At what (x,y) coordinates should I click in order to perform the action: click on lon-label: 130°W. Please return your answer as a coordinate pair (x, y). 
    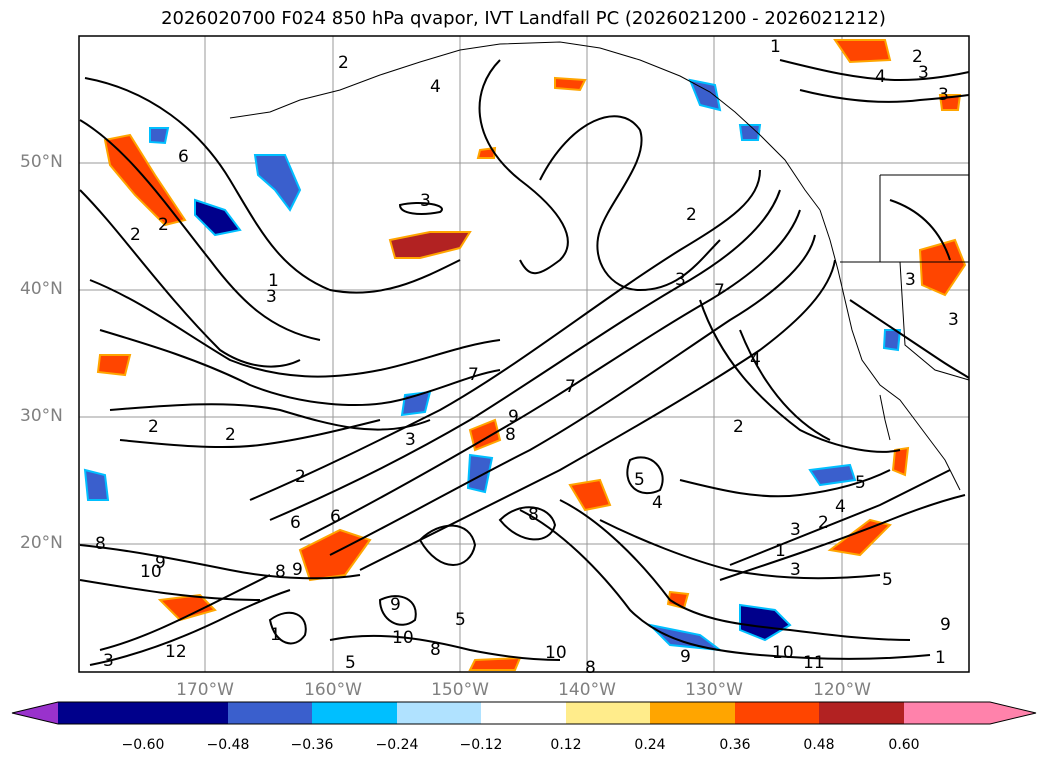
    Looking at the image, I should click on (714, 690).